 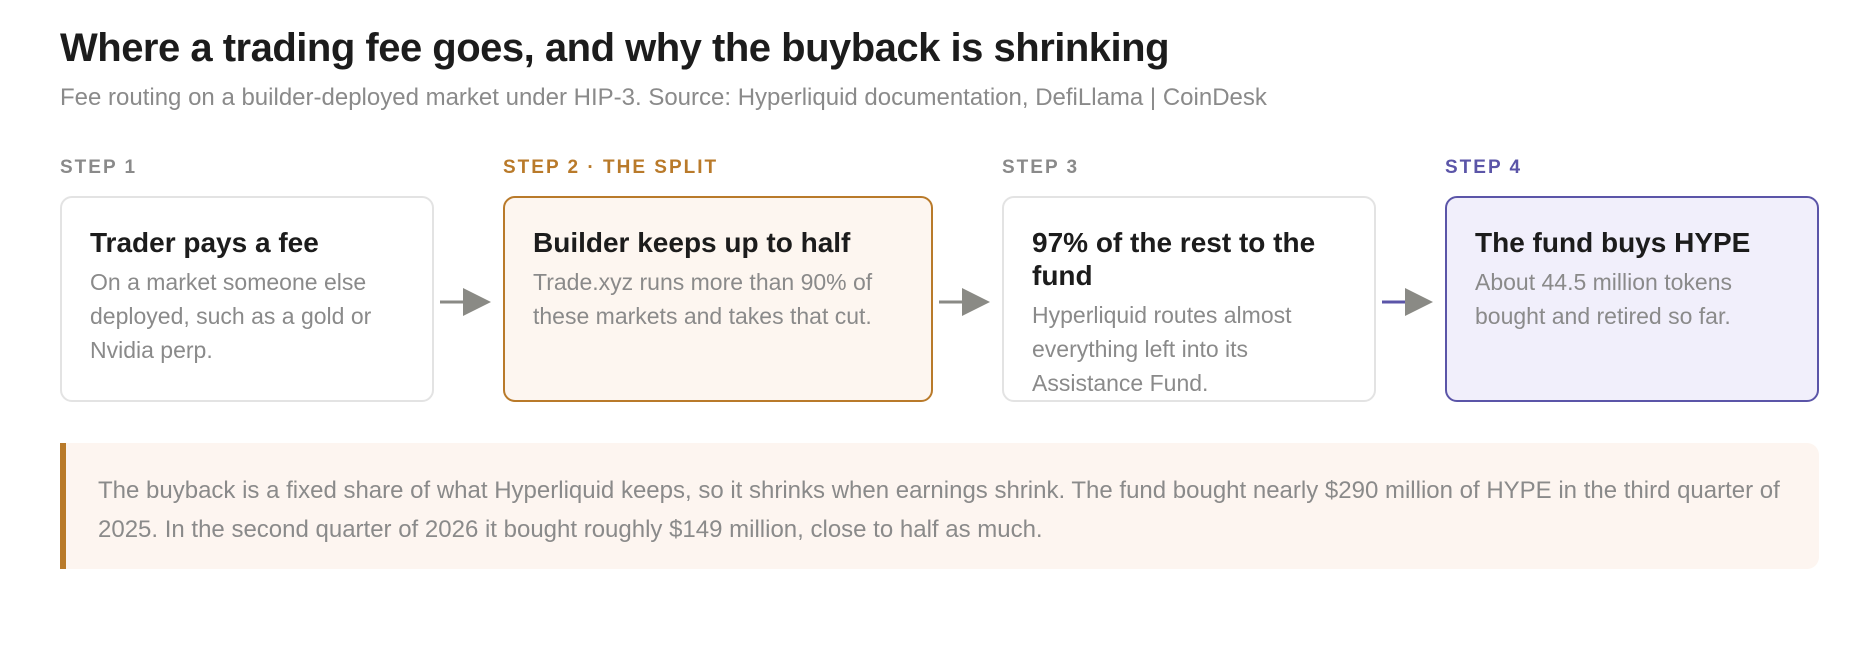 I want to click on step-label: STEP 1, so click(x=99, y=167).